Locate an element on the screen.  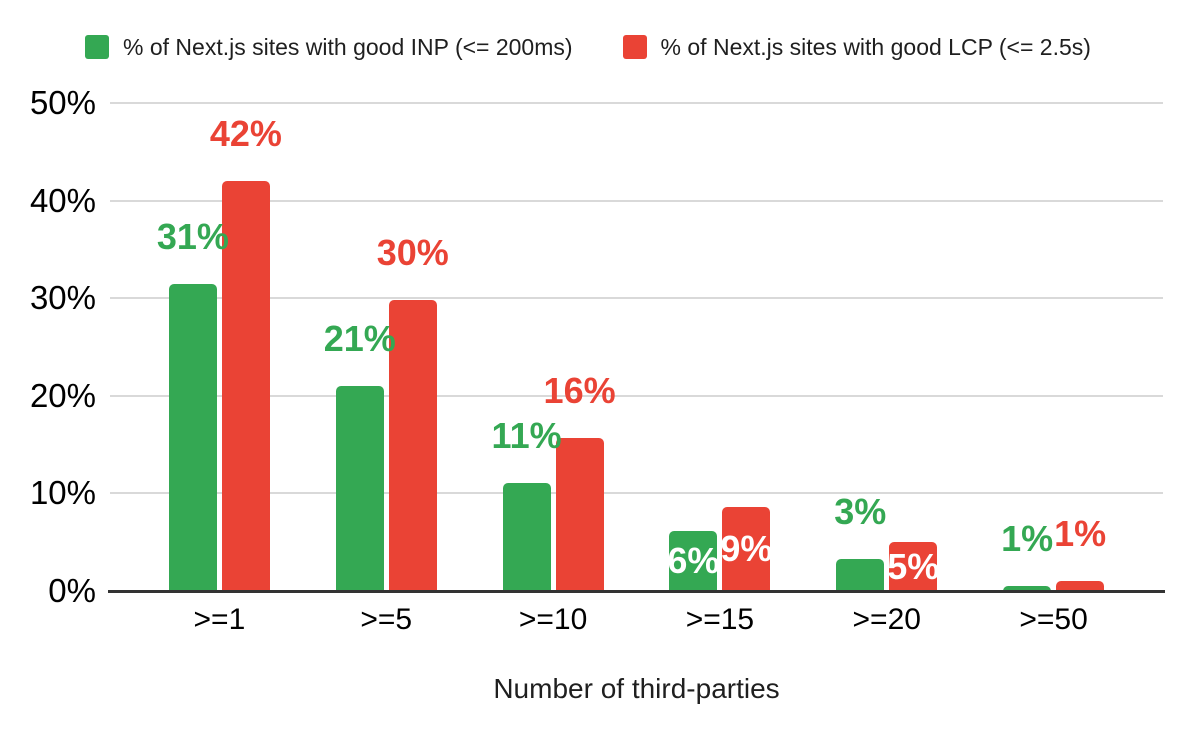
bar-lcp->=15 is located at coordinates (746, 549).